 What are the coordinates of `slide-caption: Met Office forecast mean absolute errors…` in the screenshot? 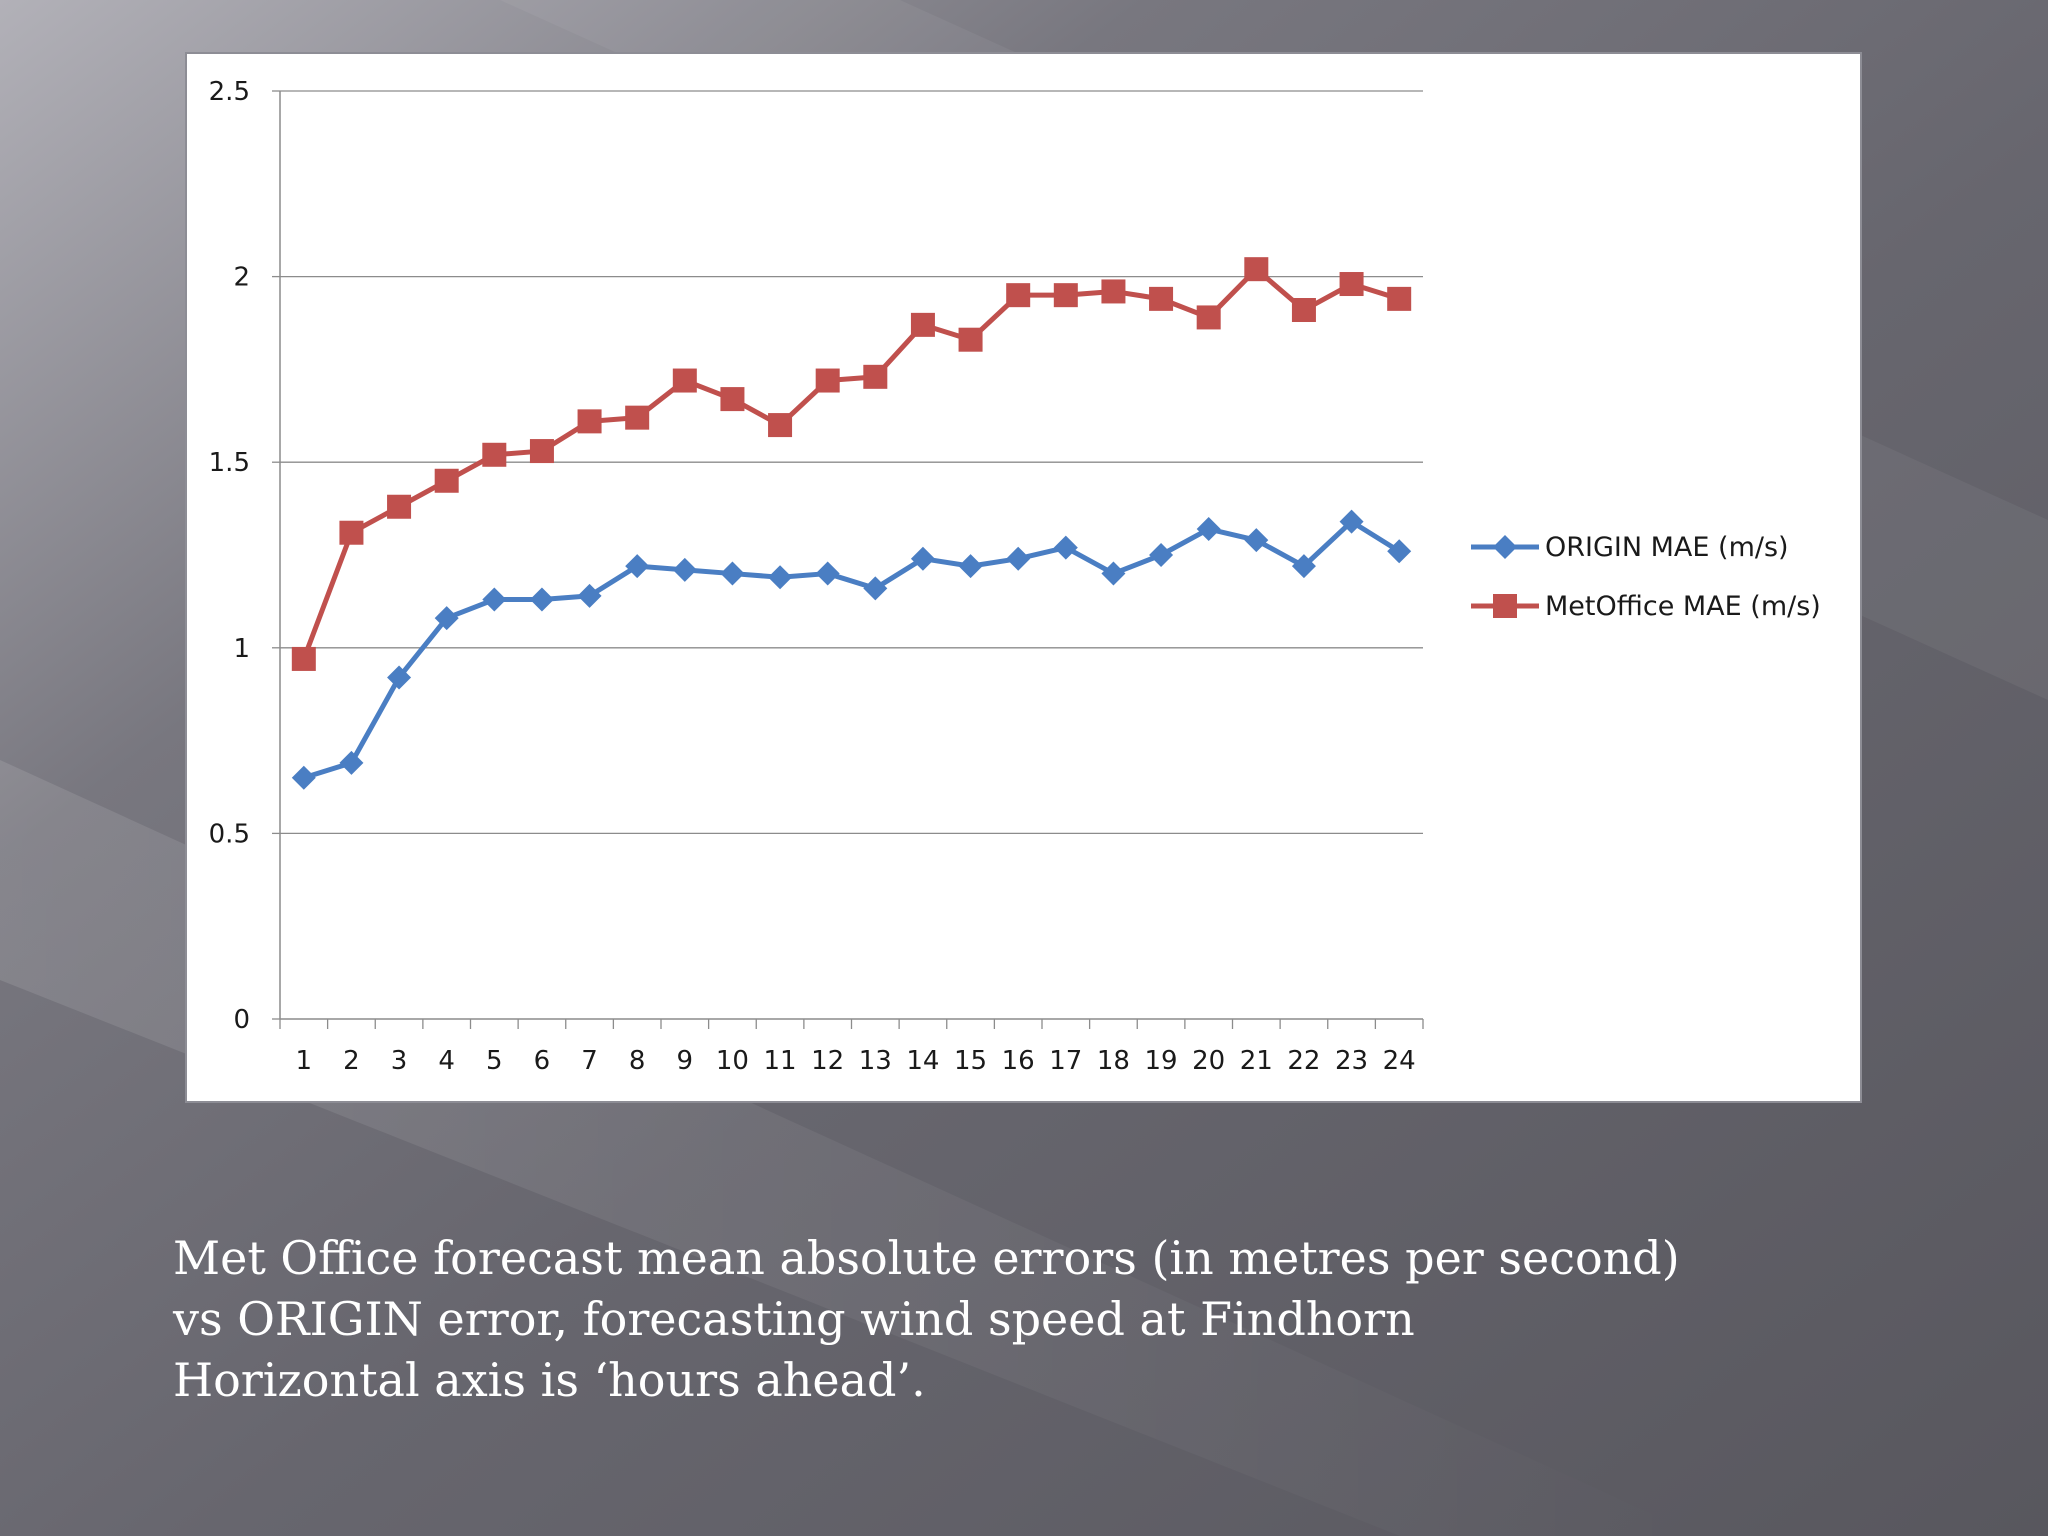 It's located at (1073, 1319).